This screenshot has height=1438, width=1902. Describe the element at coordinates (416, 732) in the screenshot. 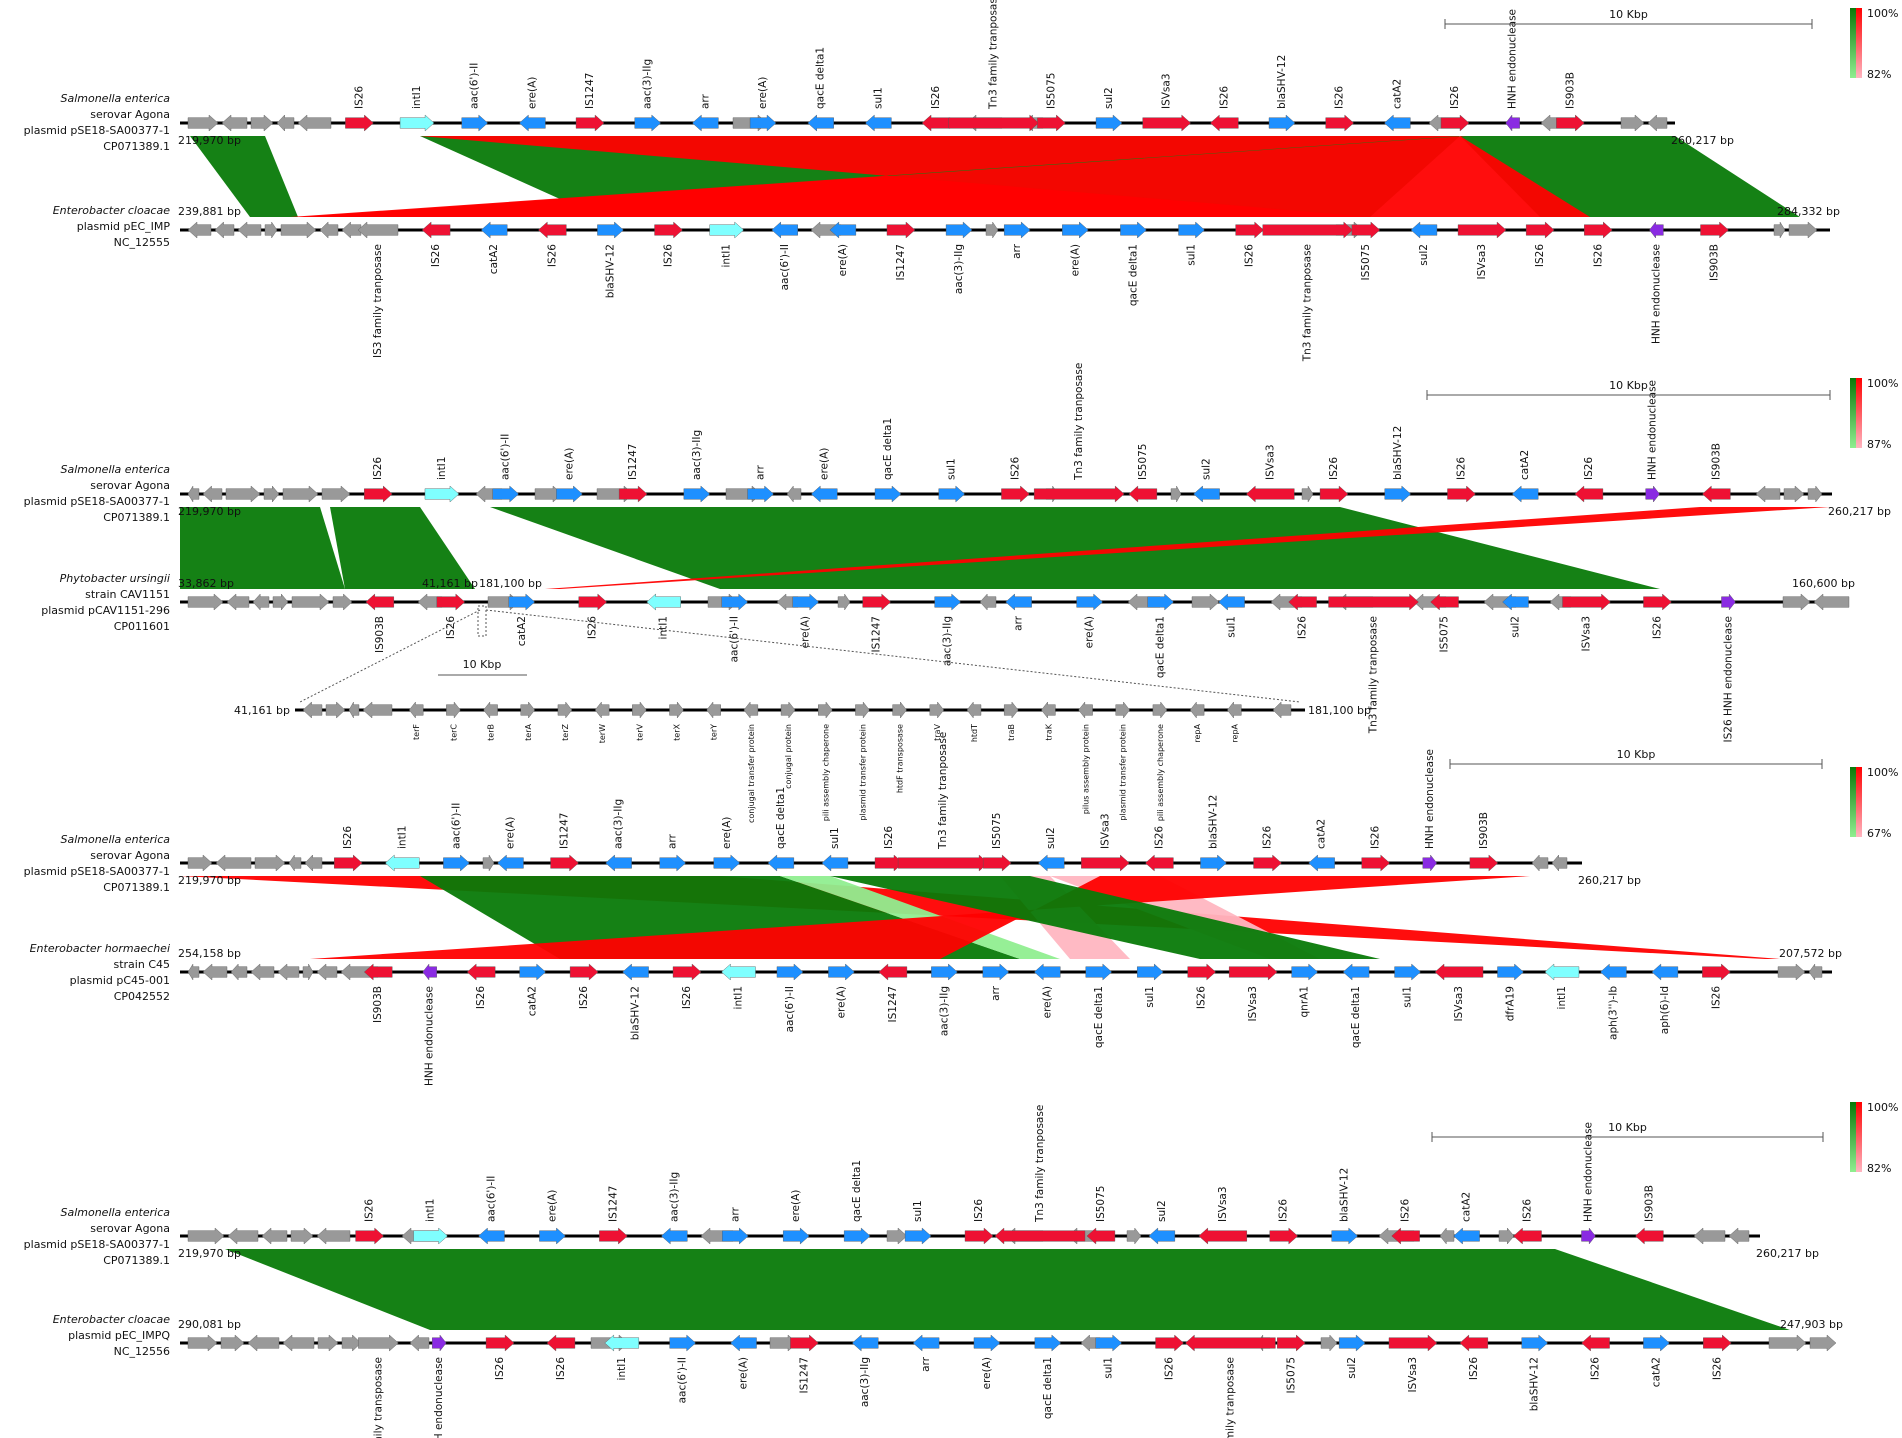

I see `inset-gene-label: terF` at that location.